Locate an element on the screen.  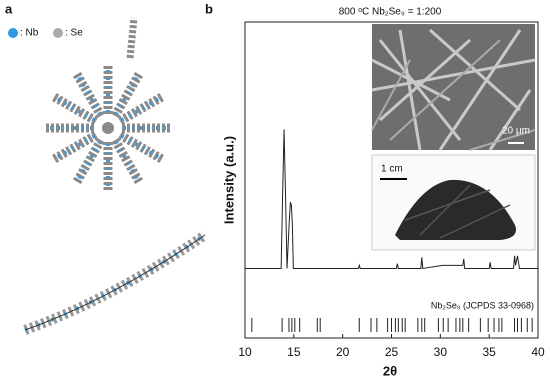
x-tick-label: 35 is located at coordinates (489, 352).